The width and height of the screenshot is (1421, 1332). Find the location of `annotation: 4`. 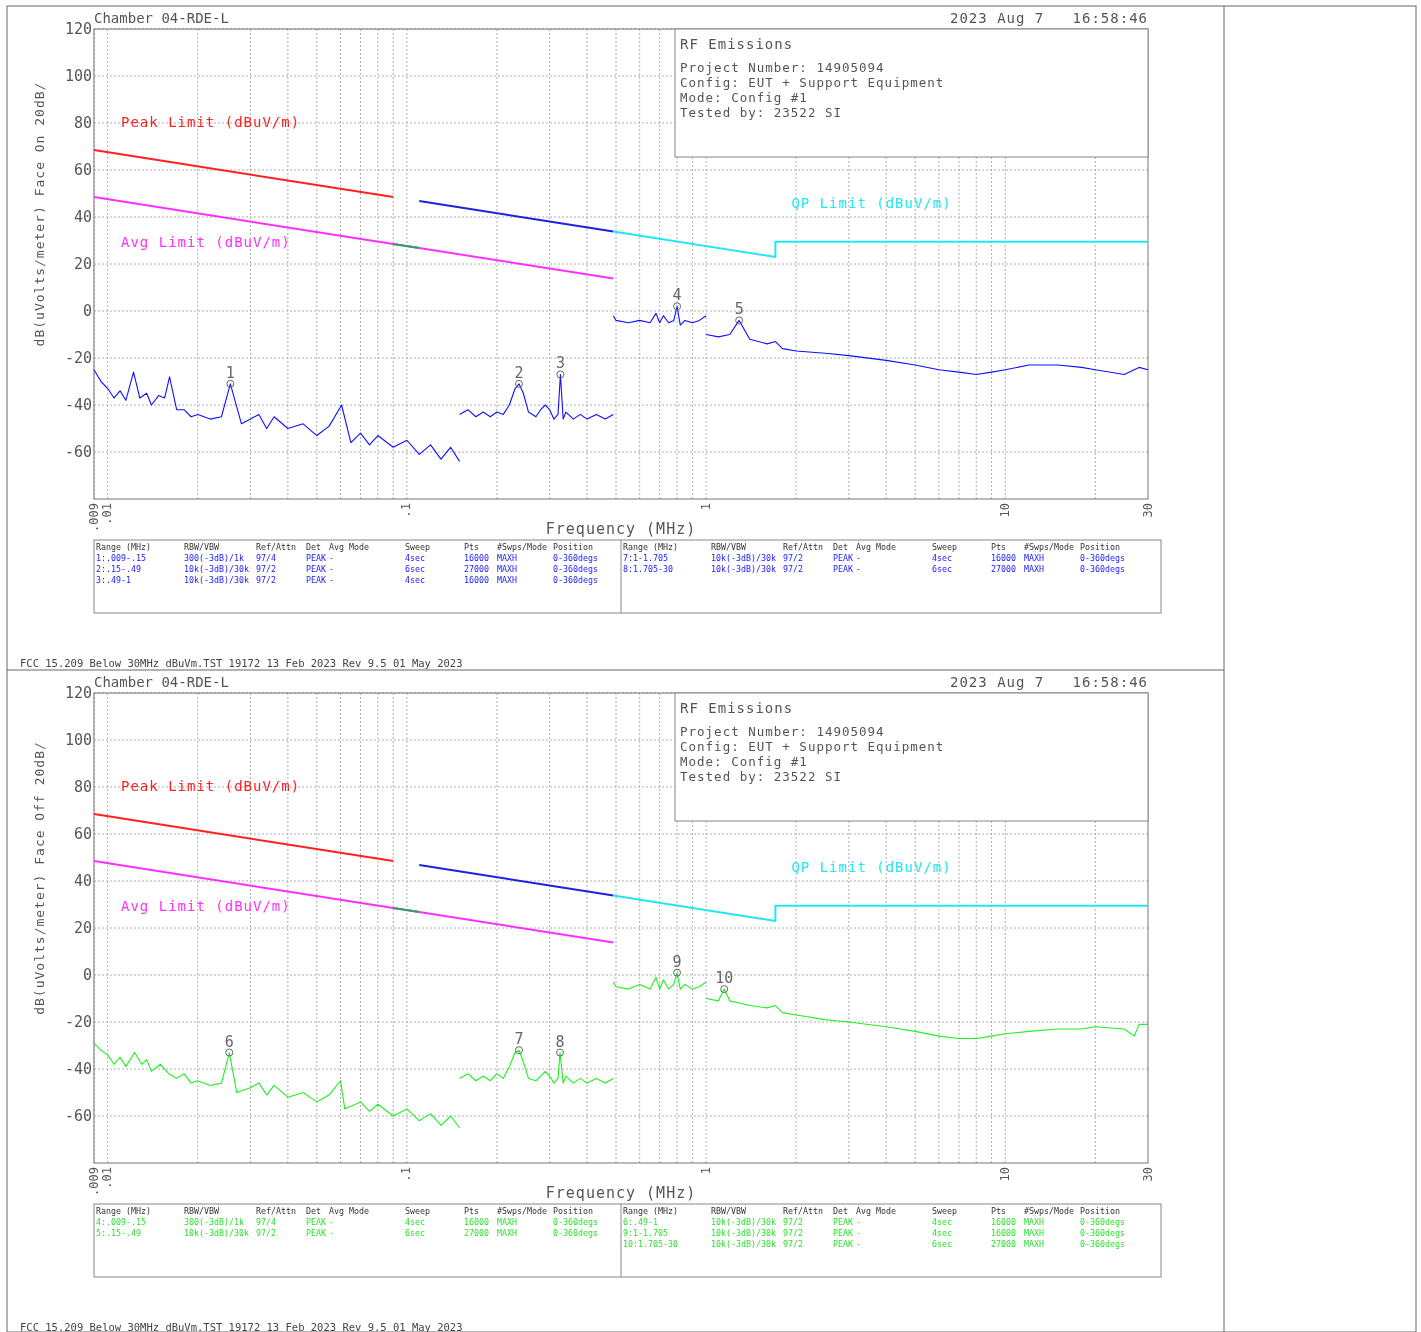

annotation: 4 is located at coordinates (677, 295).